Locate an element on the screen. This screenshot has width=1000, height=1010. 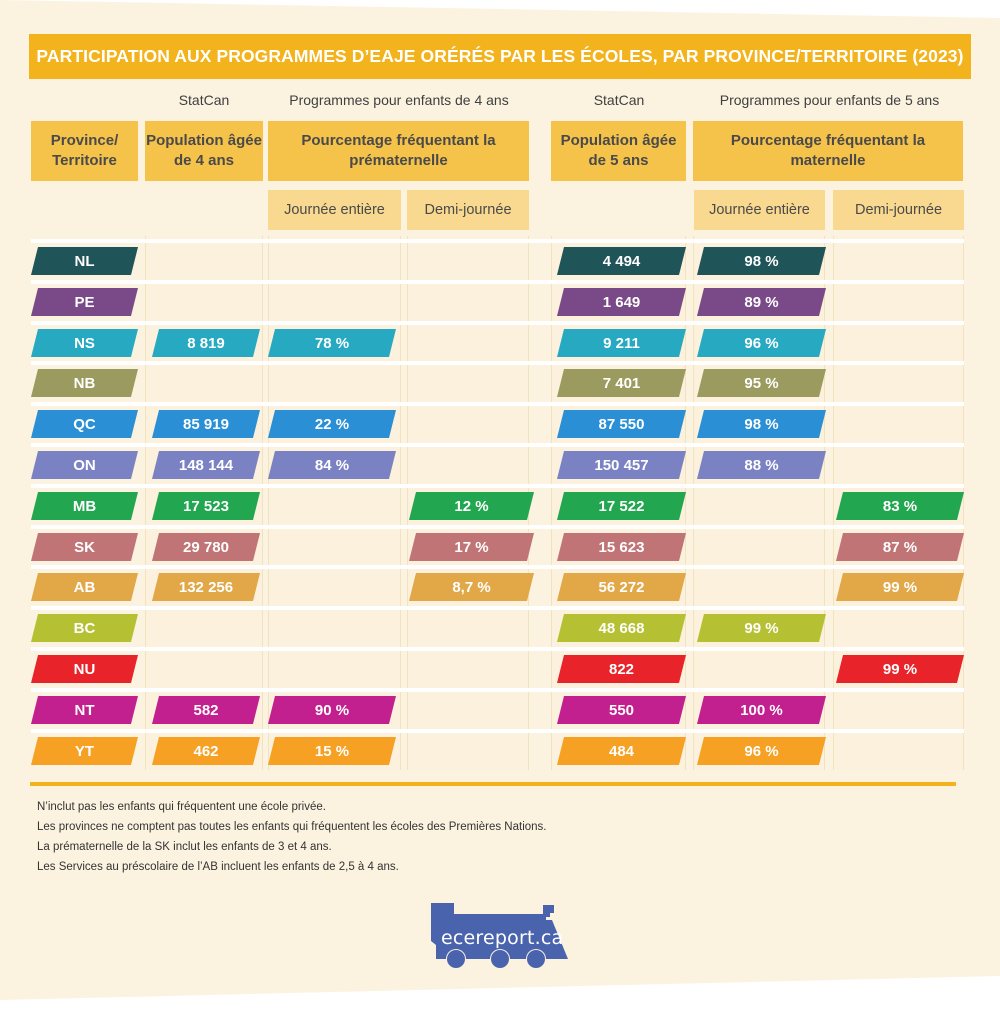
pop5-value: 7 401 is located at coordinates (621, 383).